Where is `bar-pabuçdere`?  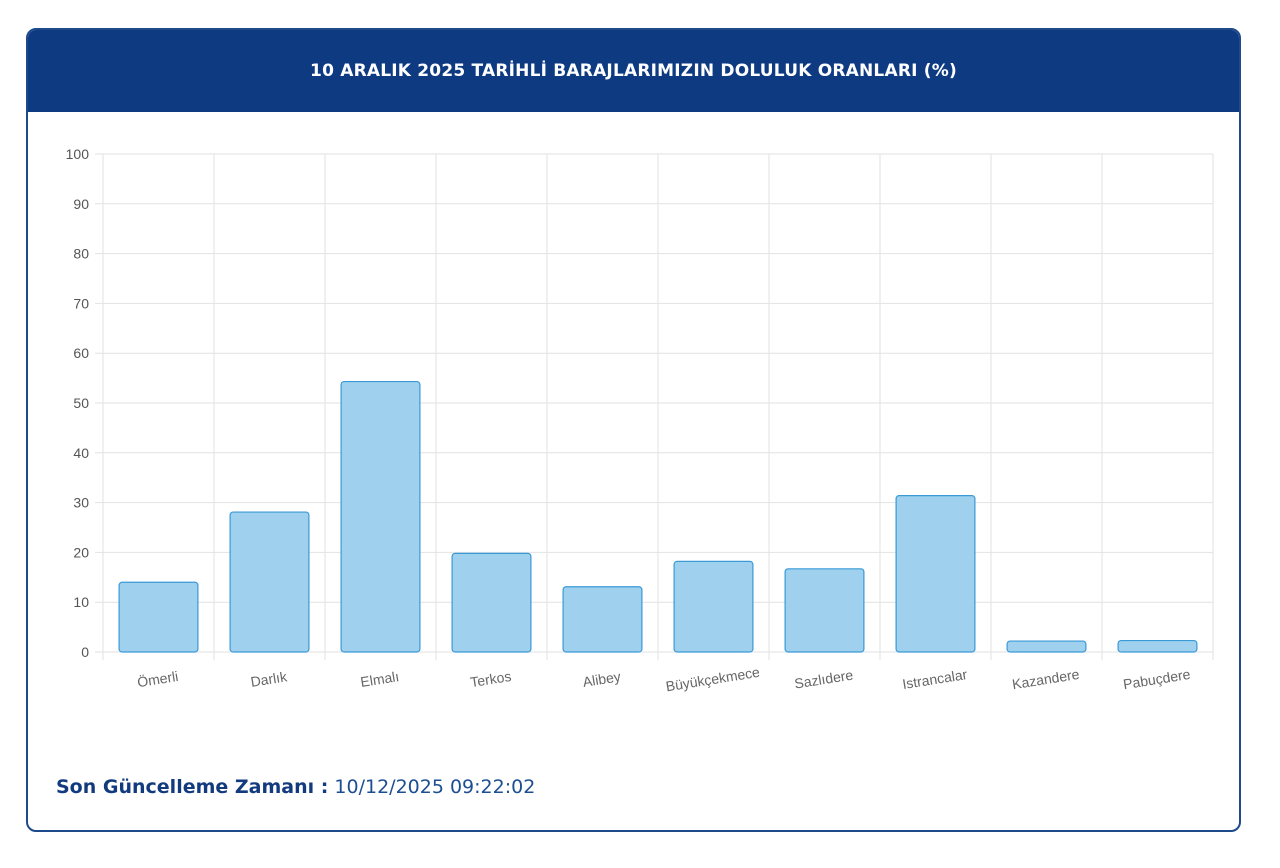
bar-pabuçdere is located at coordinates (1157, 646).